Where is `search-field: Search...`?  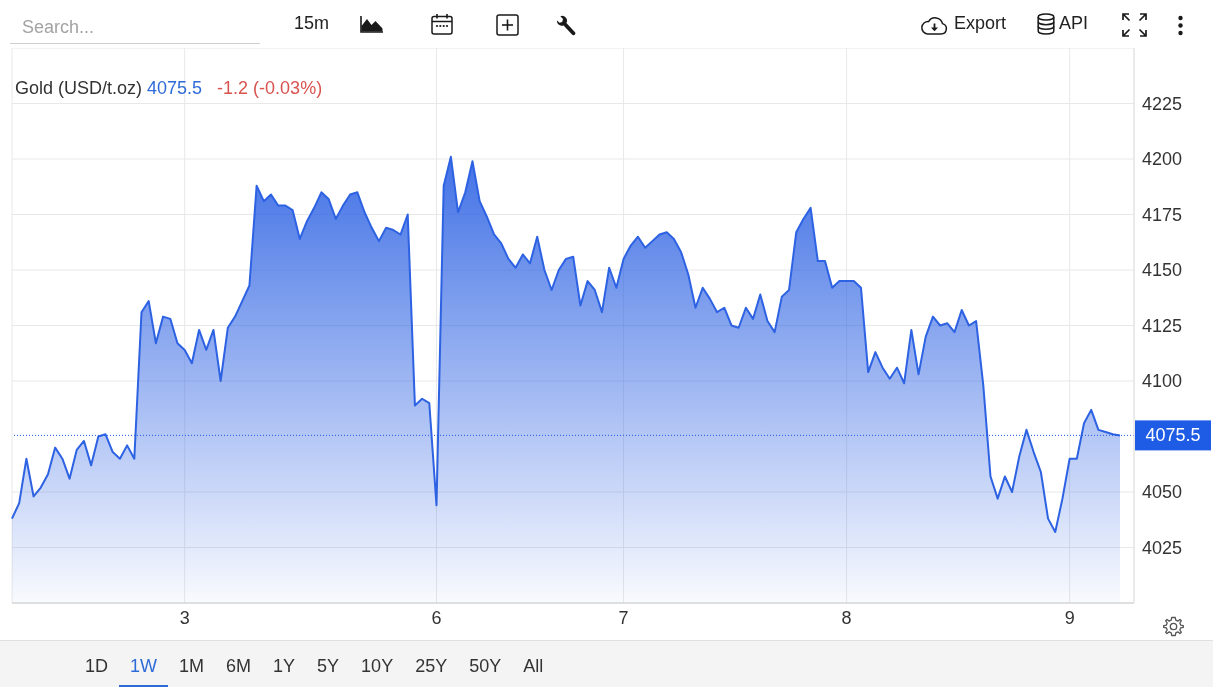 search-field: Search... is located at coordinates (135, 29).